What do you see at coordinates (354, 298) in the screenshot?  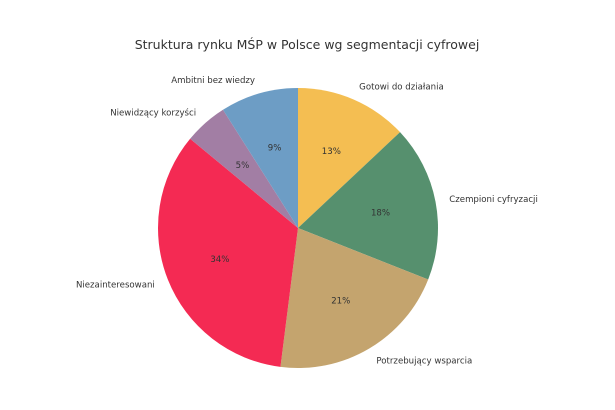 I see `pie-slice-potrzebujacy-wsparcia` at bounding box center [354, 298].